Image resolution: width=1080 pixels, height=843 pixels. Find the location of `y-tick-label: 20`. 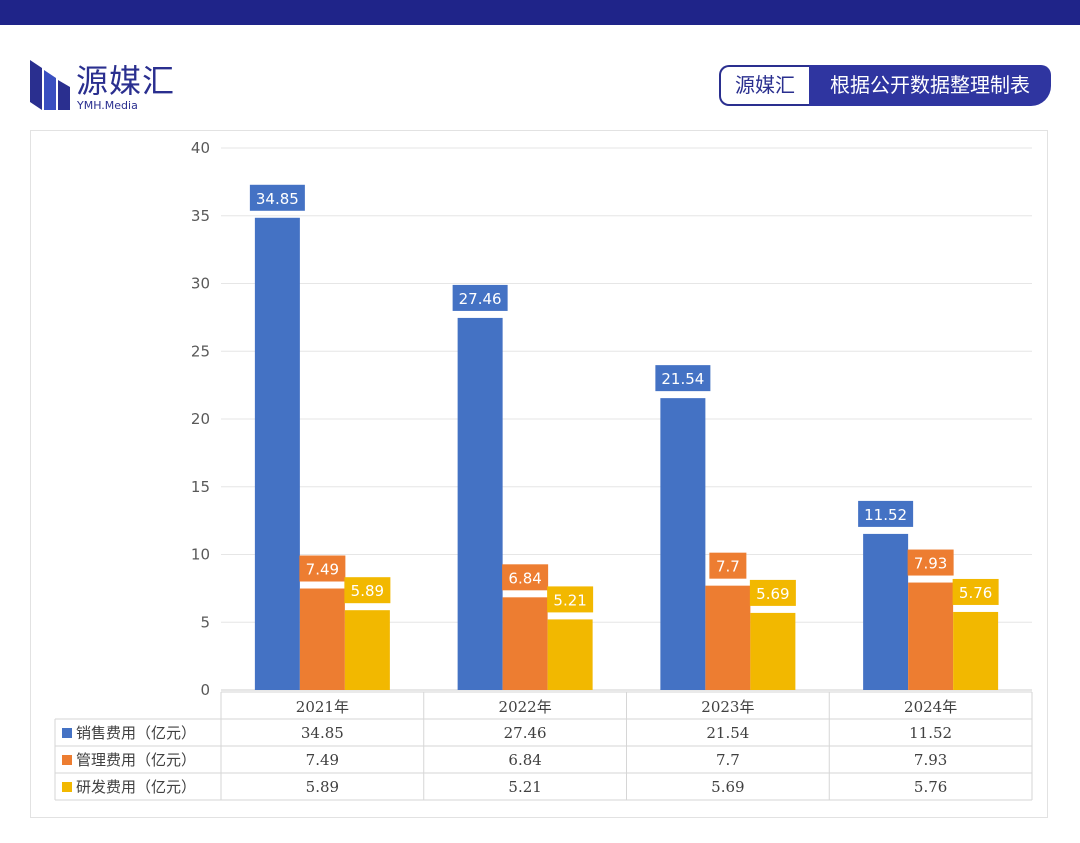

y-tick-label: 20 is located at coordinates (200, 419).